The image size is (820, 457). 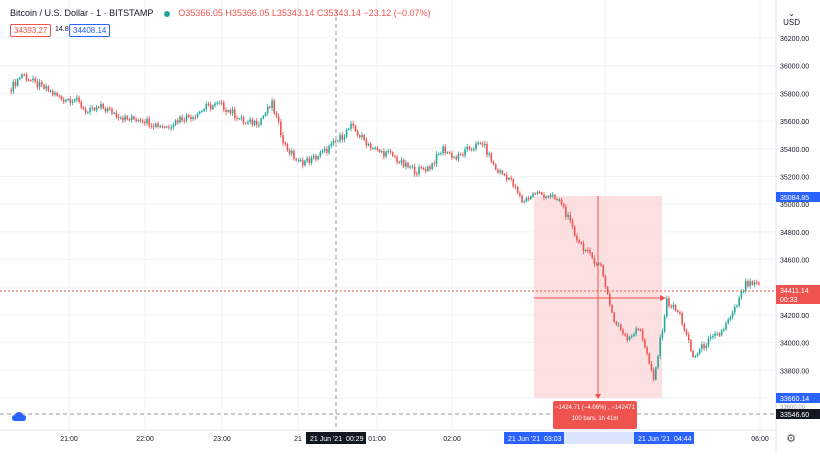 I want to click on crosshair-time-label: 21 Jun '21 00:29, so click(x=337, y=439).